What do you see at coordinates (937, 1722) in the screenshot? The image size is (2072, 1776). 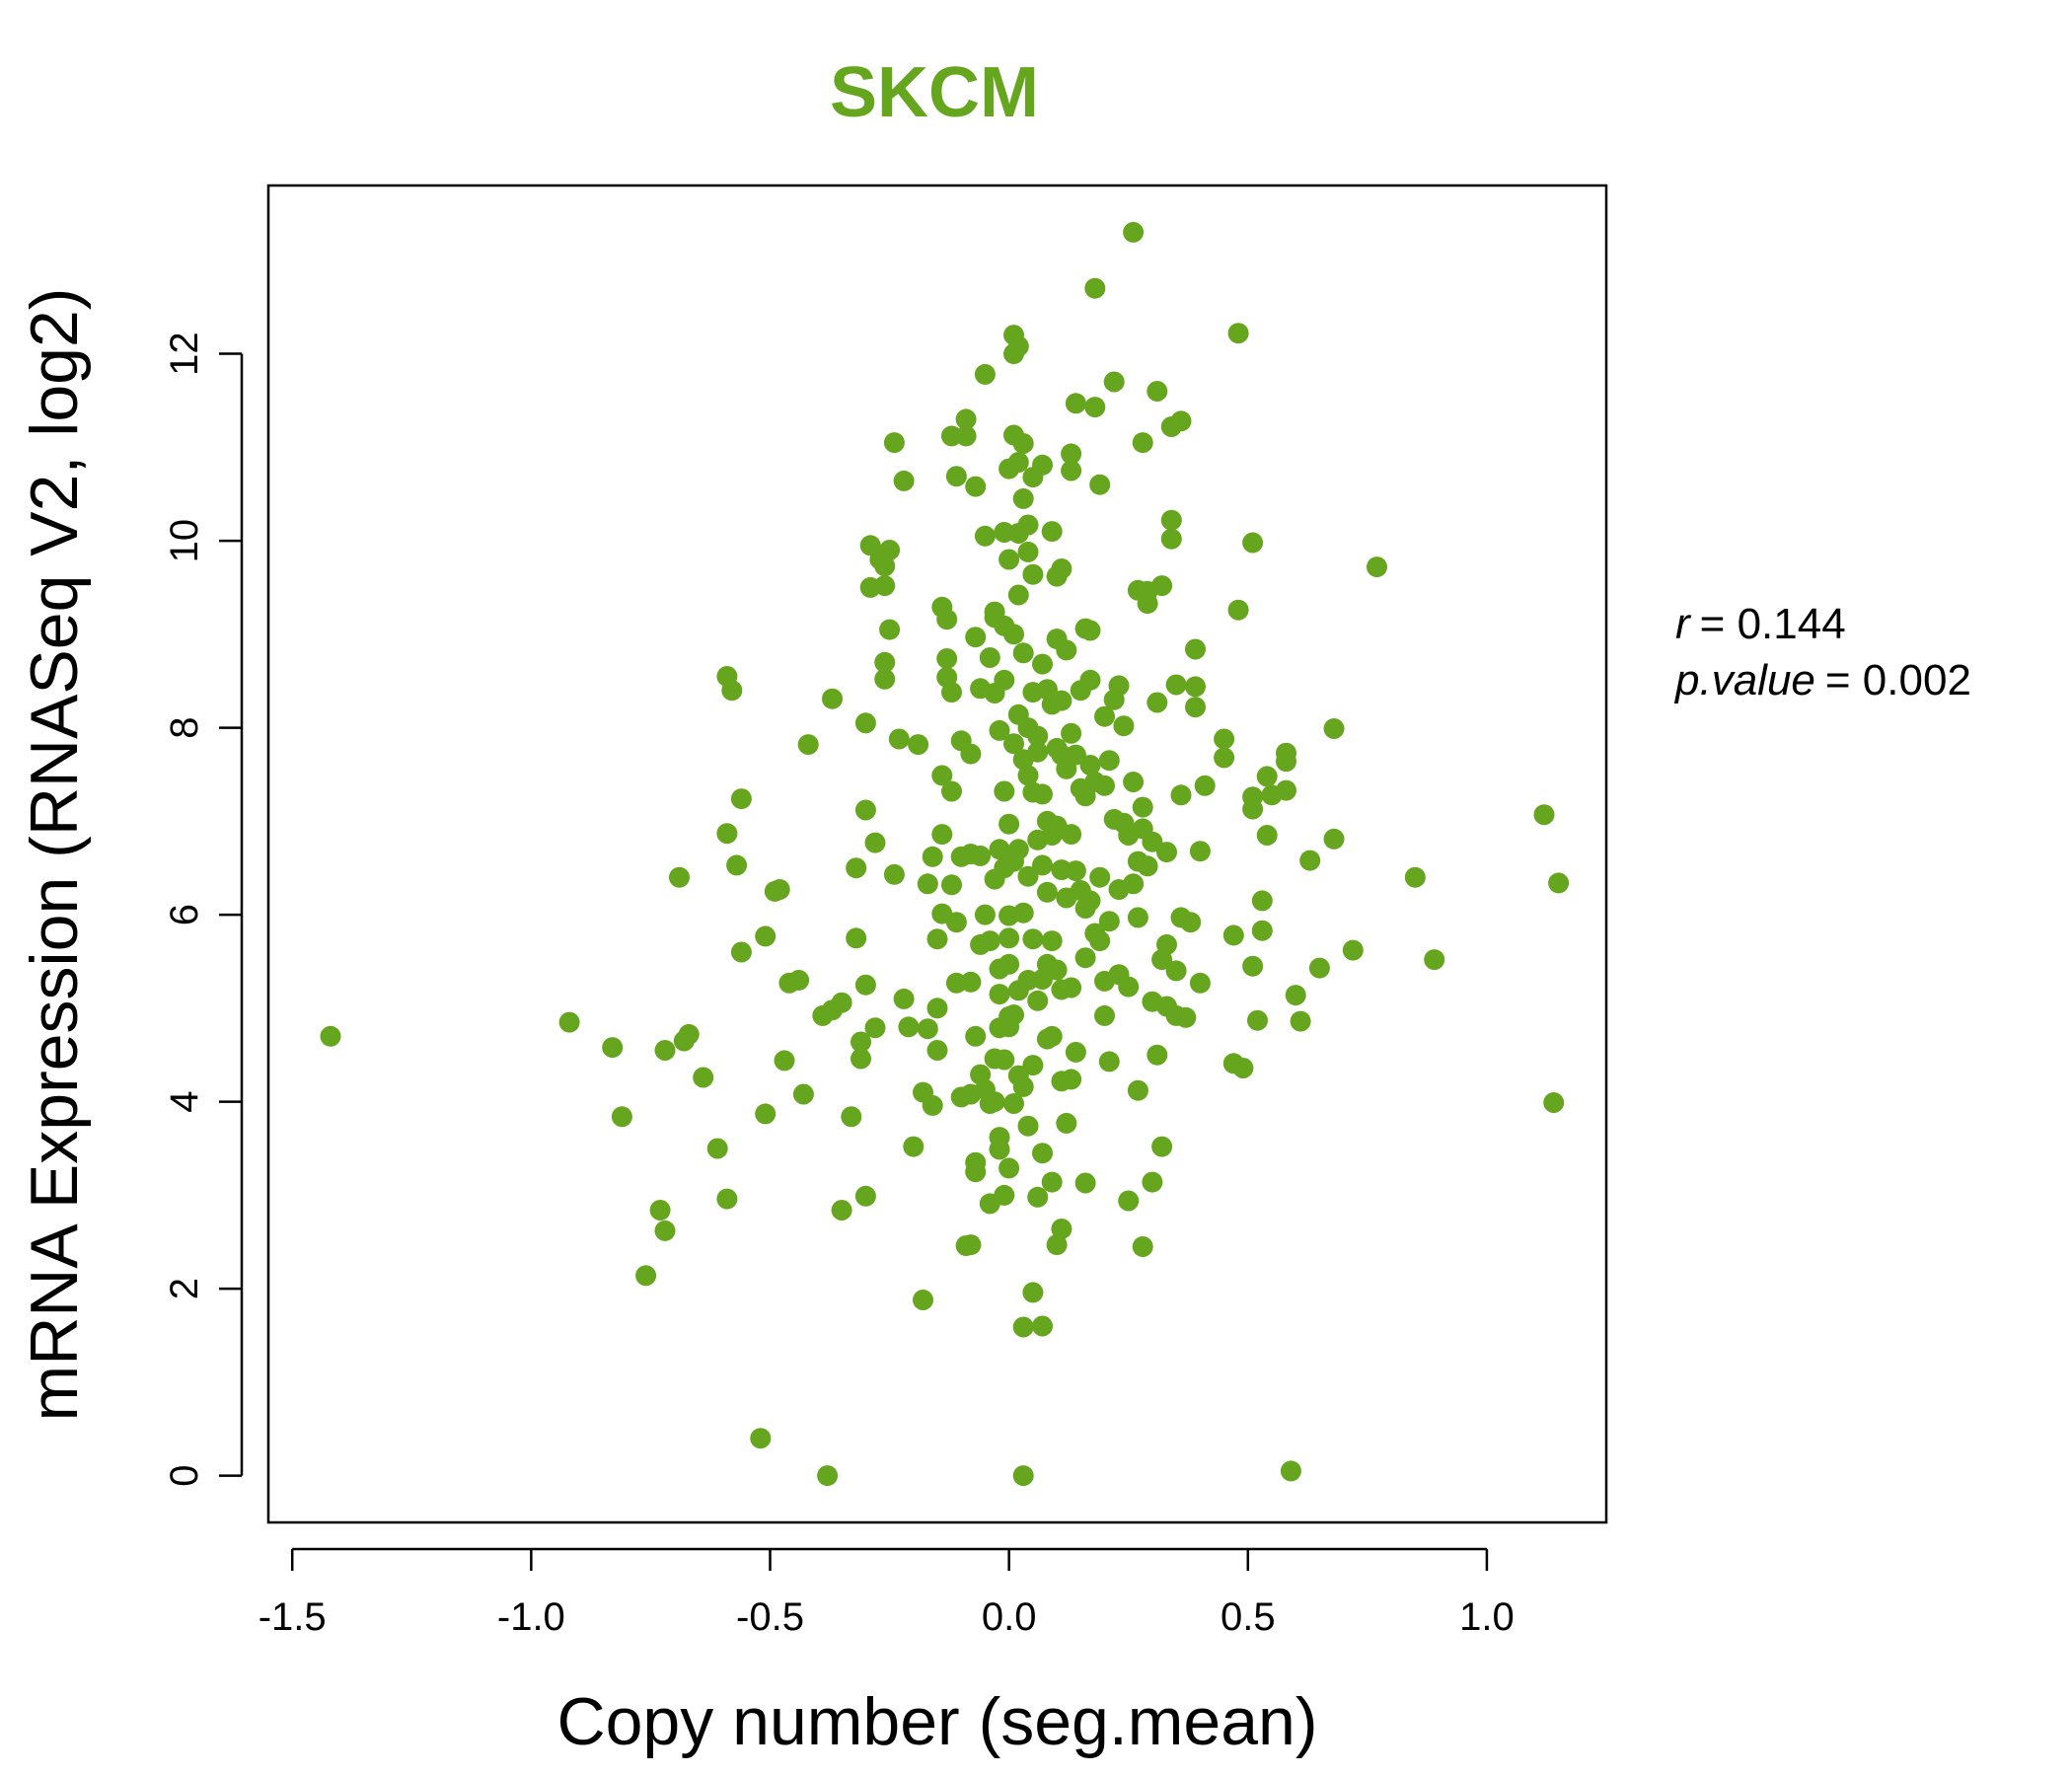 I see `x-axis-label: Copy number (seg.mean)` at bounding box center [937, 1722].